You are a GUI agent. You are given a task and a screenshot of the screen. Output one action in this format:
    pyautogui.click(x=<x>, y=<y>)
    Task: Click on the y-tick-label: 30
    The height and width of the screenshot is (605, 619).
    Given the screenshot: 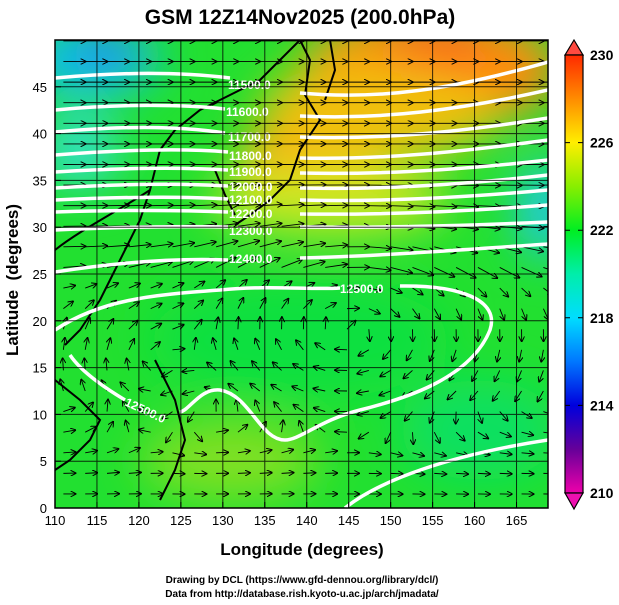 What is the action you would take?
    pyautogui.click(x=40, y=227)
    